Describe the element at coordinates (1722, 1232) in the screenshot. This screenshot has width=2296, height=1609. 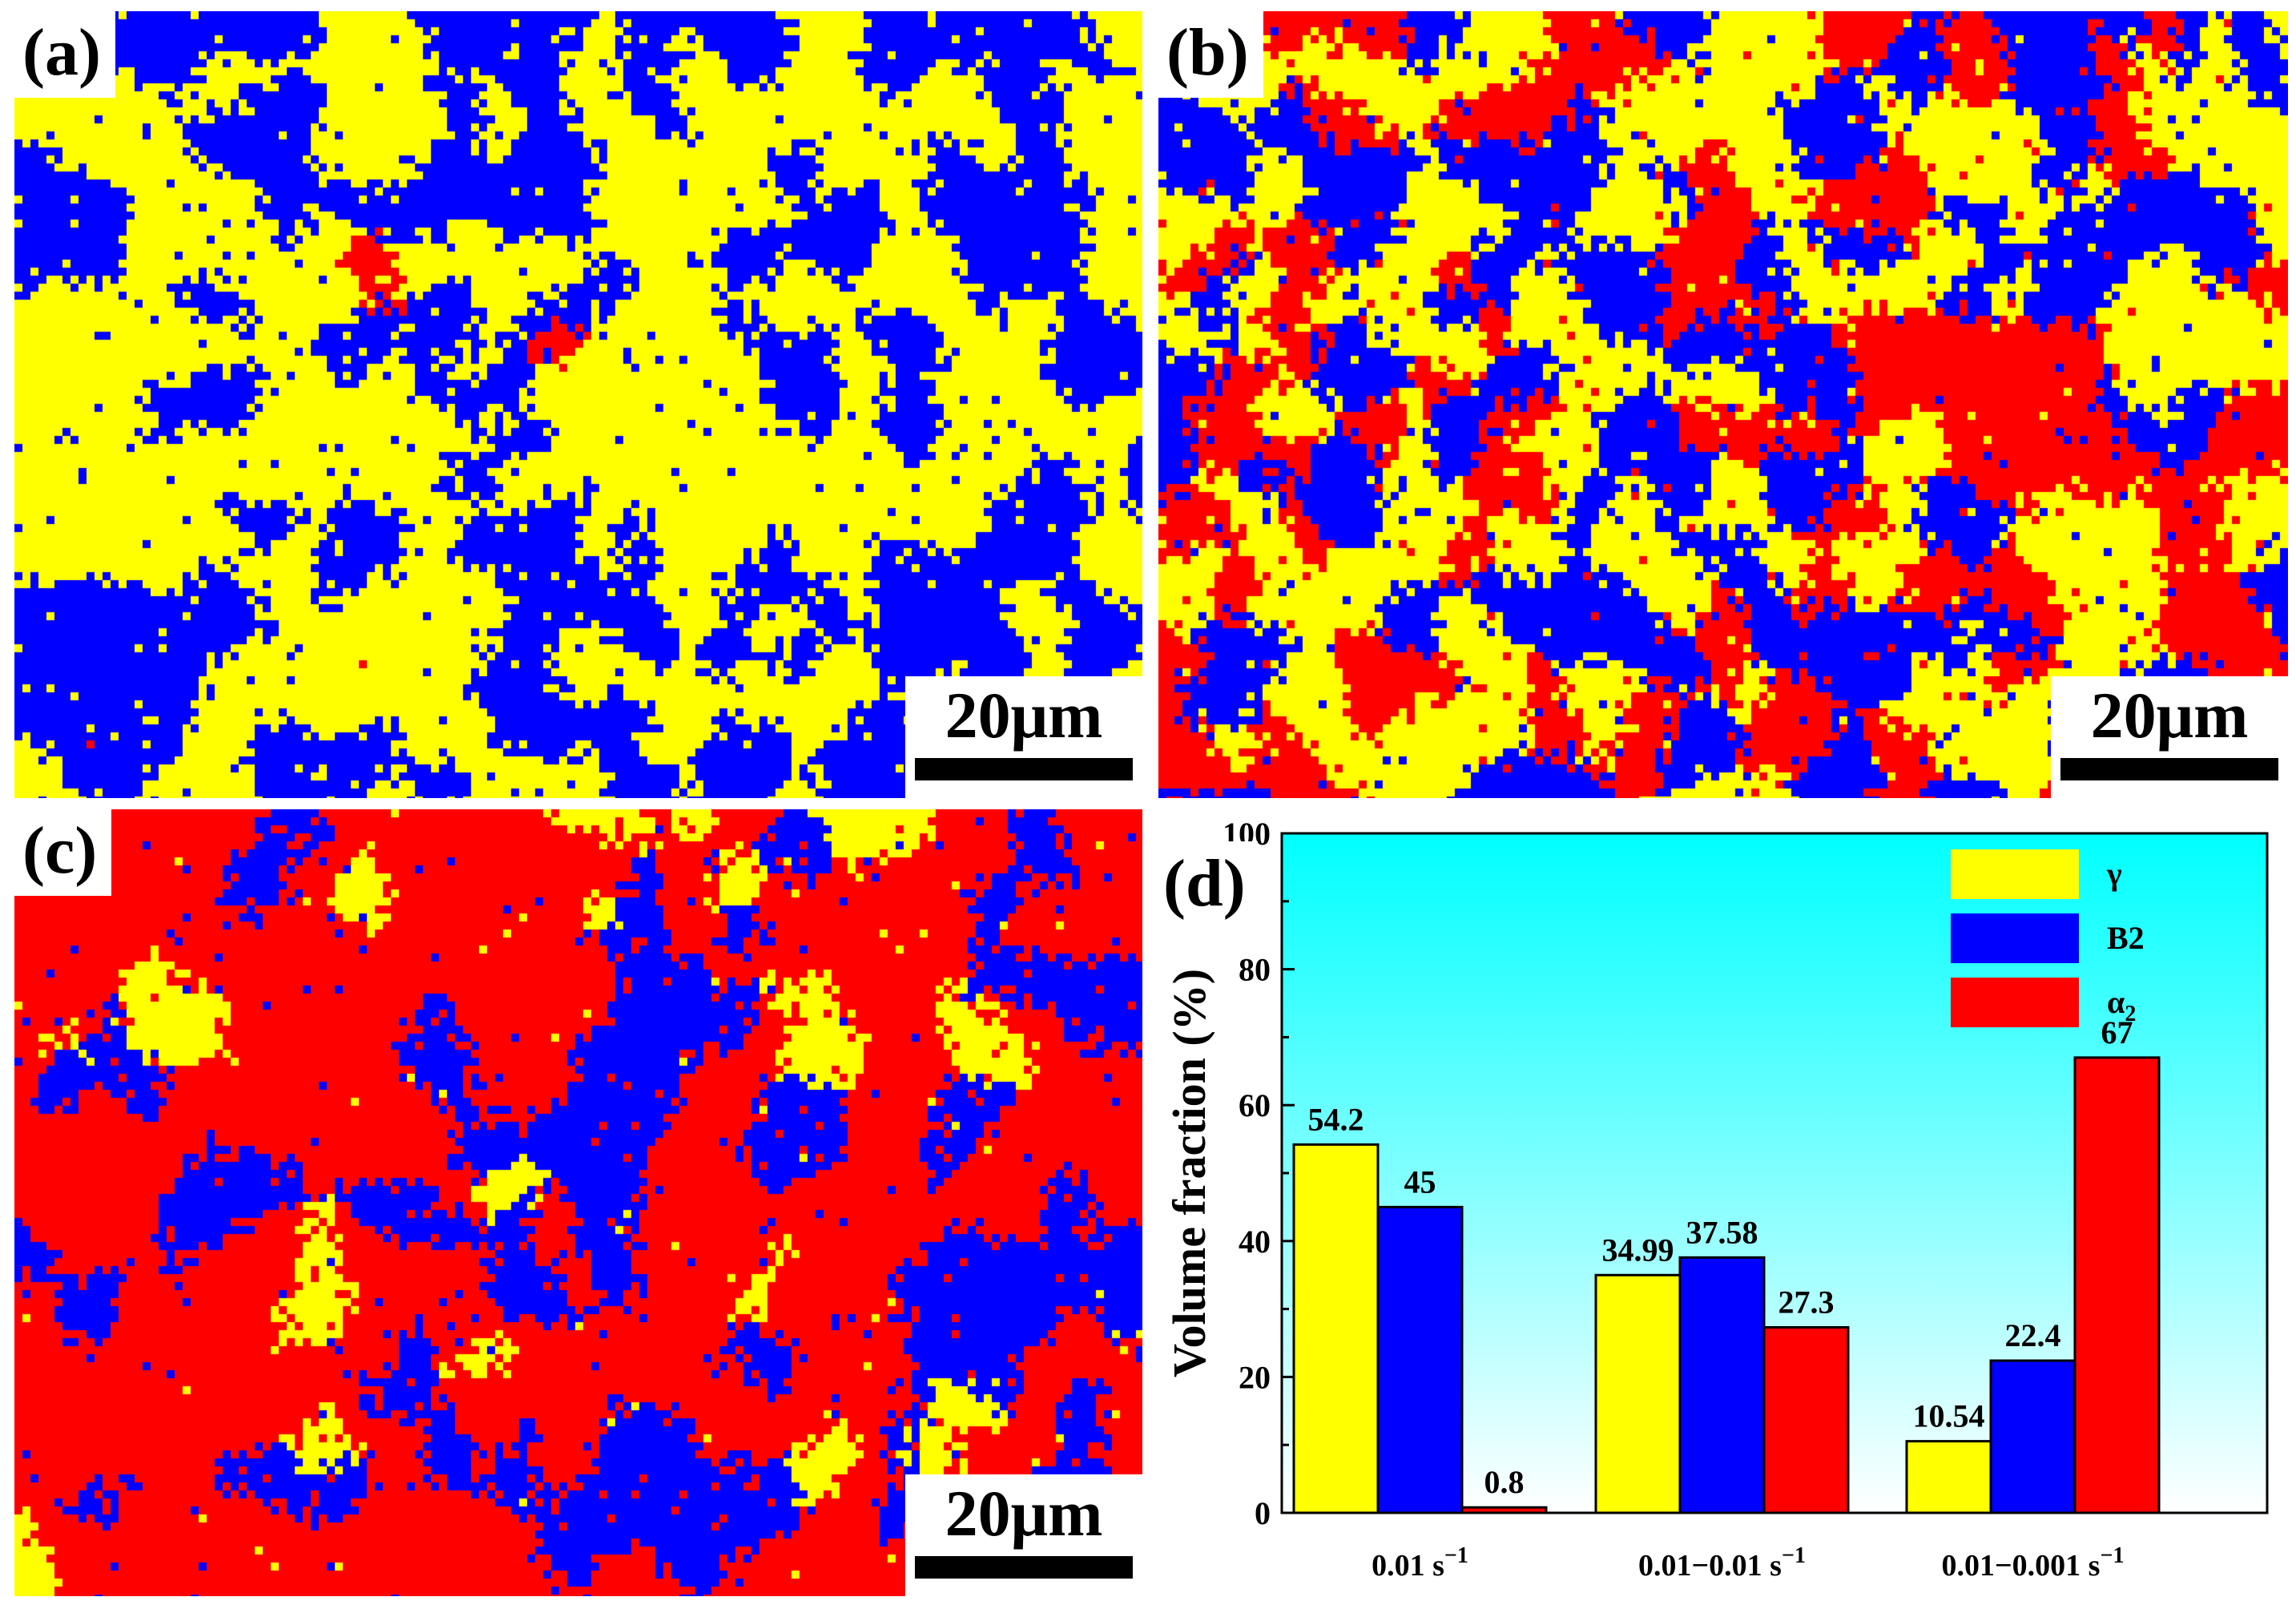
I see `data-label: 37.58` at that location.